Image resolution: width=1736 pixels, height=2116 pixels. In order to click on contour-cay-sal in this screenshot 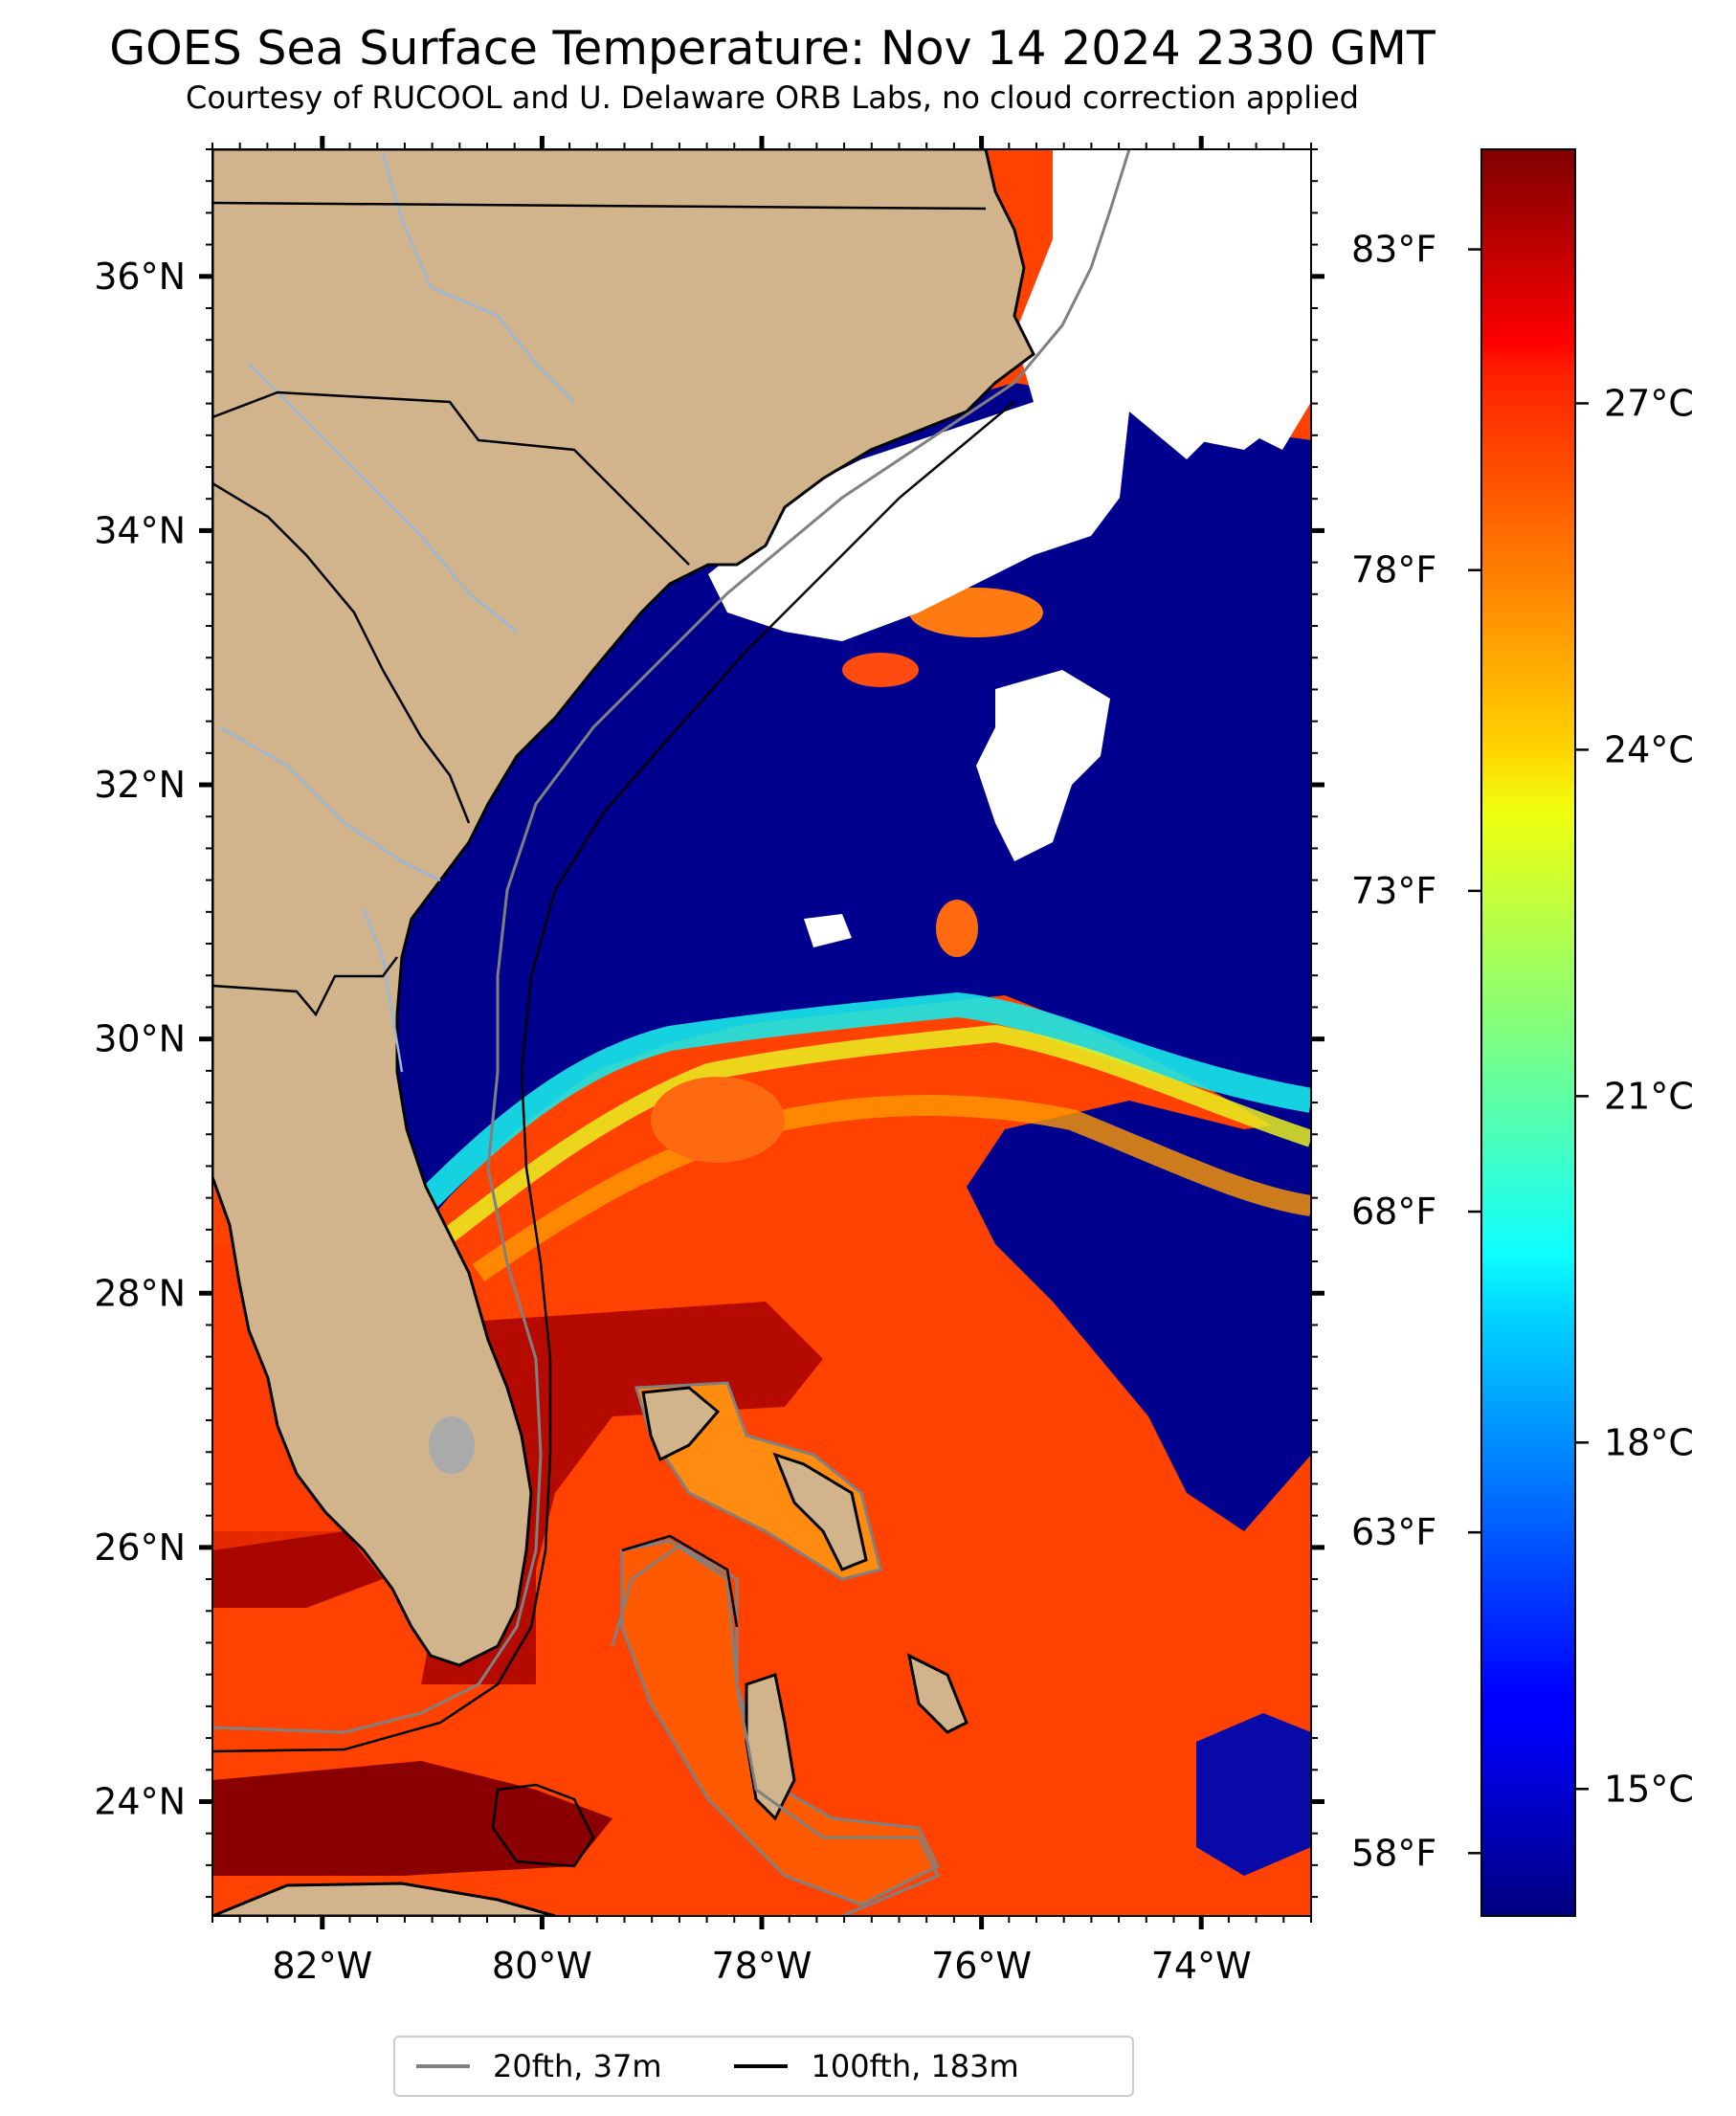, I will do `click(543, 1825)`.